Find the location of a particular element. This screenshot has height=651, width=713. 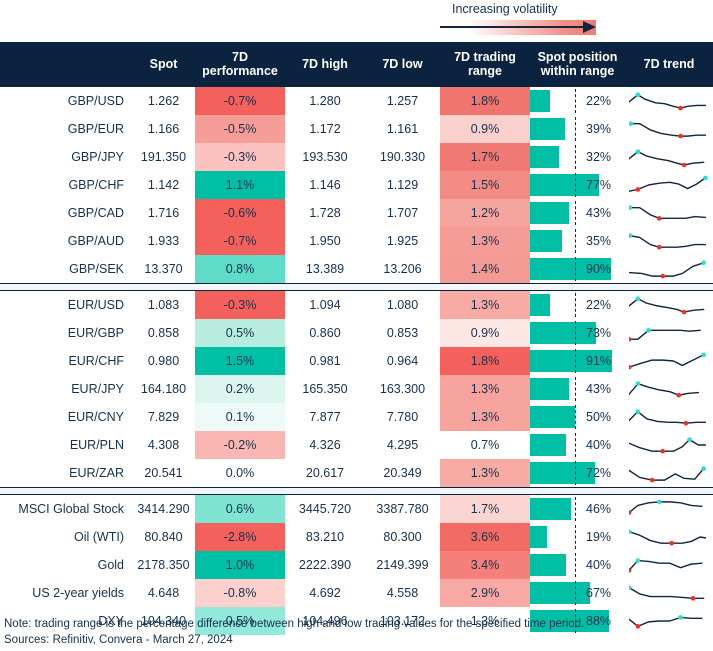

table-row: GBP/CAD 1.716 -0.6% 1.728 1.707 1.2% 43% is located at coordinates (356, 213).